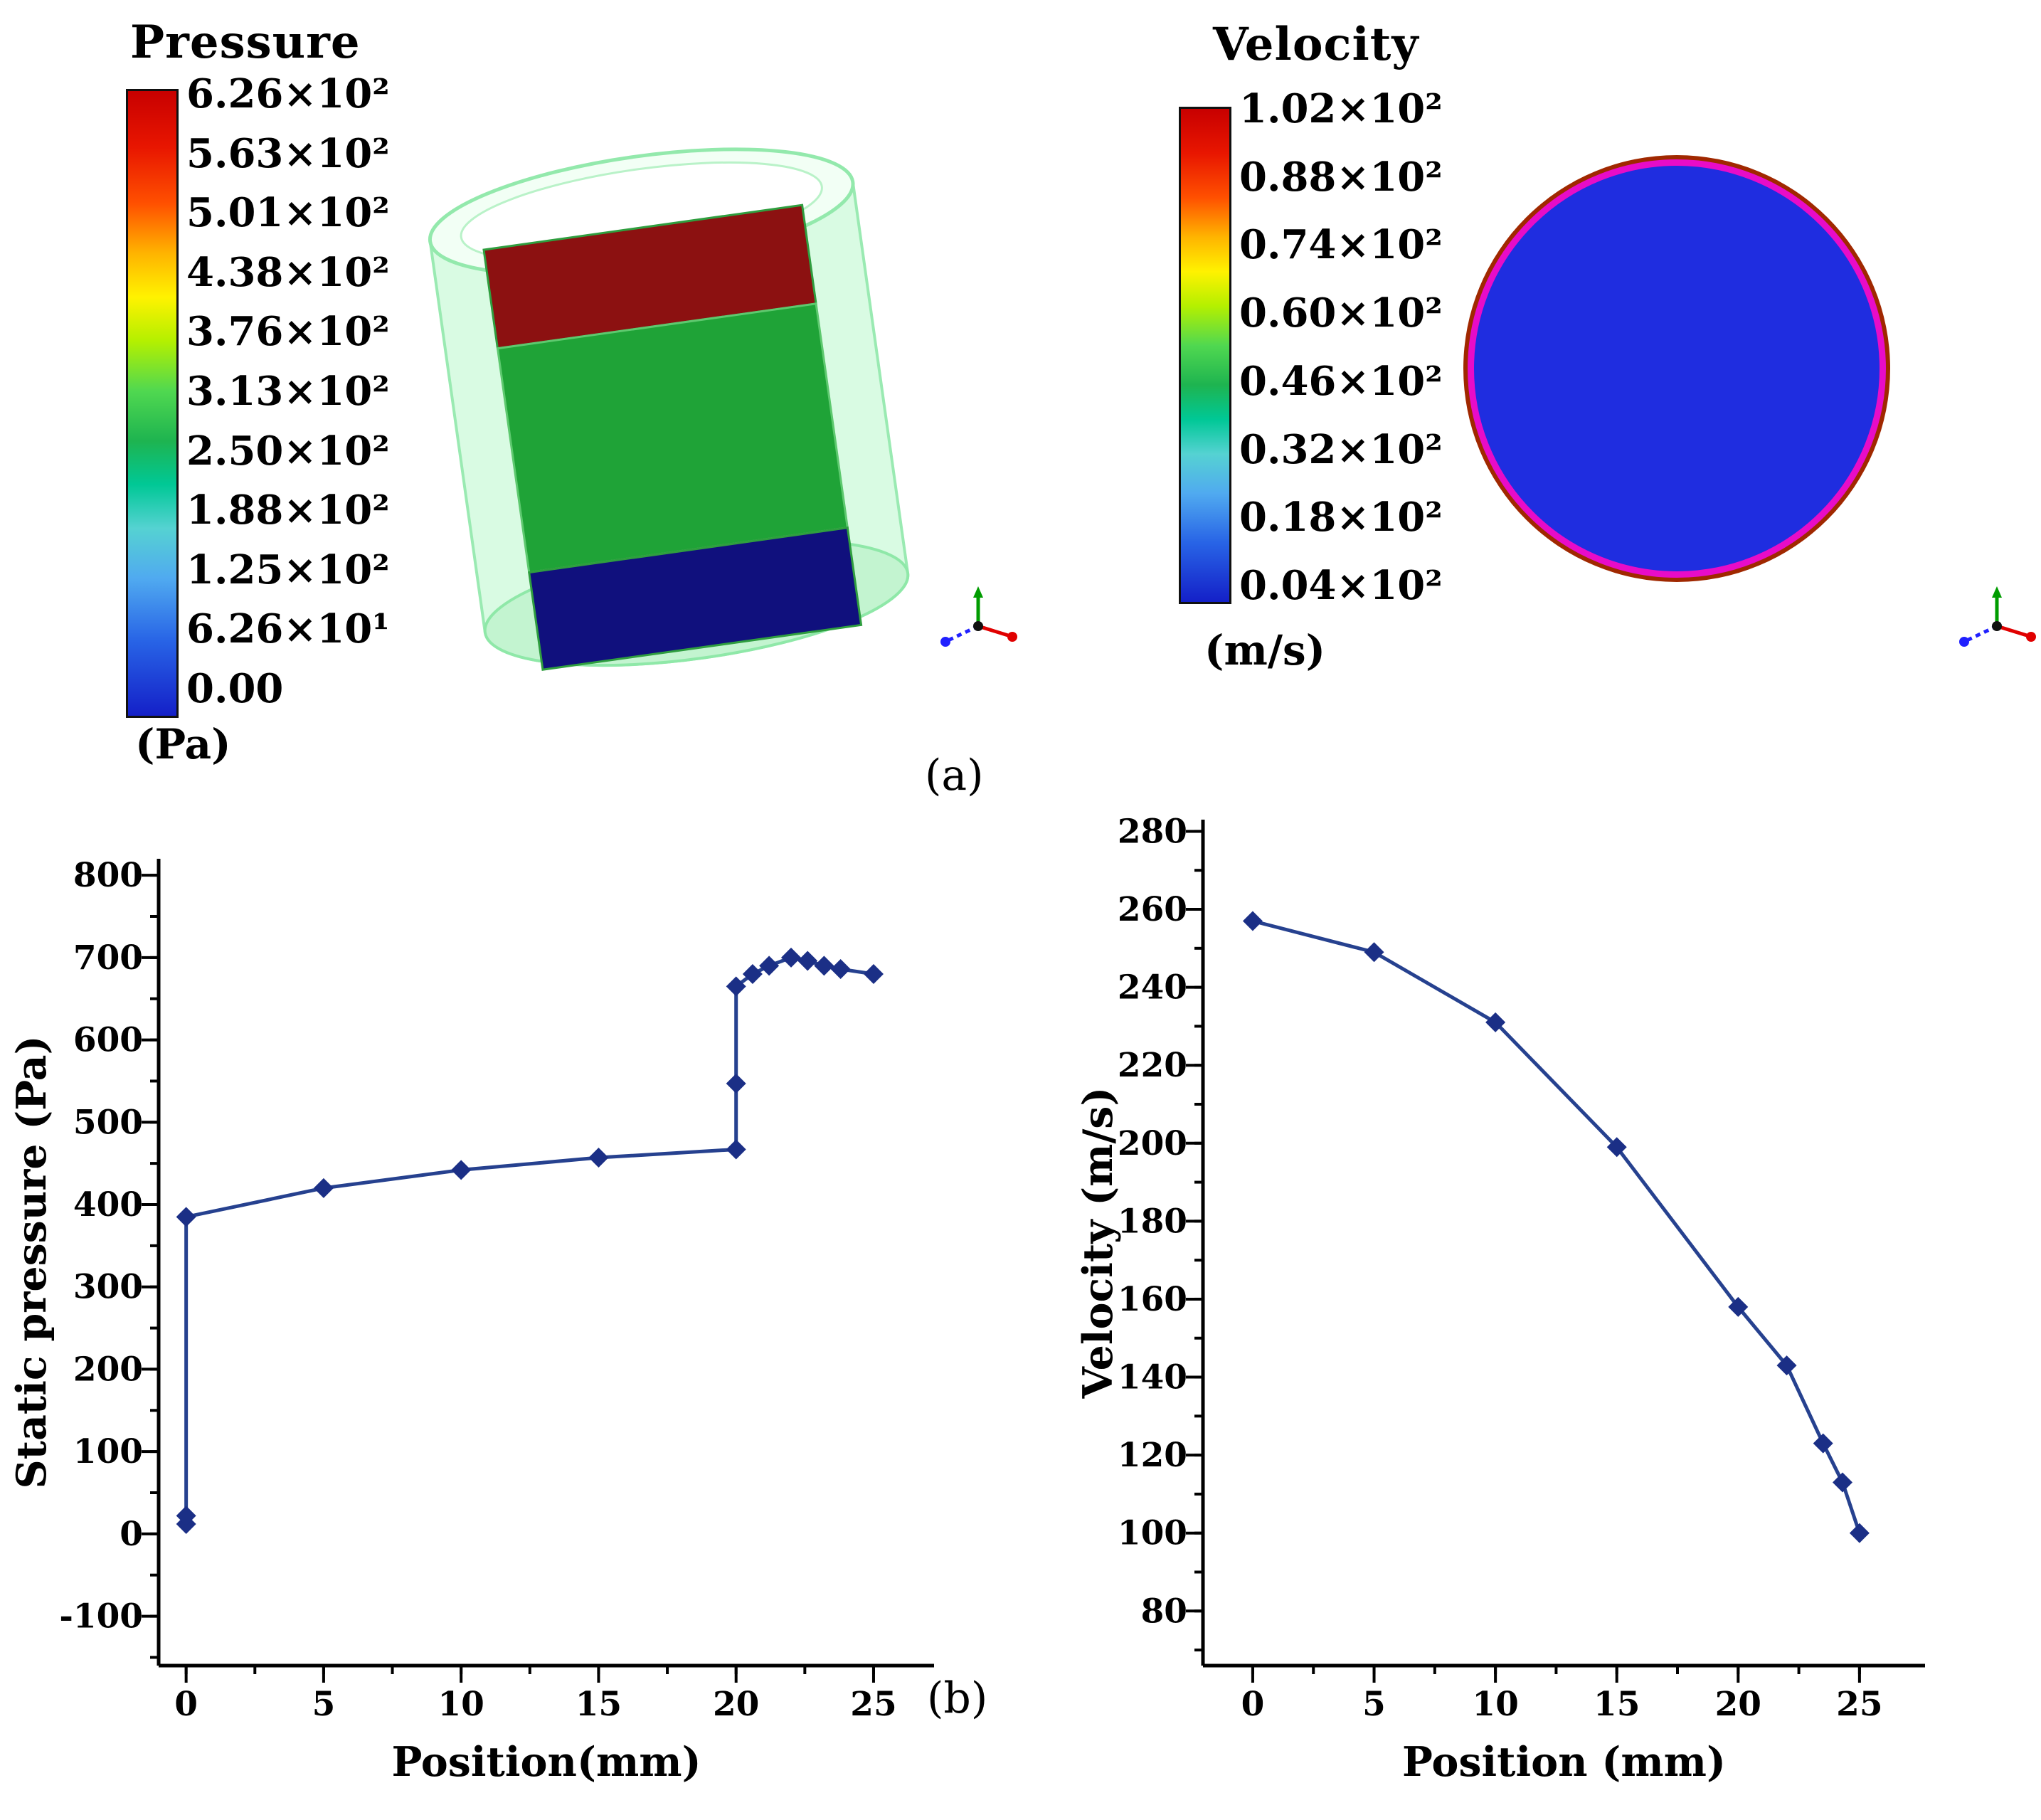  I want to click on y-tick-label: 600, so click(108, 1040).